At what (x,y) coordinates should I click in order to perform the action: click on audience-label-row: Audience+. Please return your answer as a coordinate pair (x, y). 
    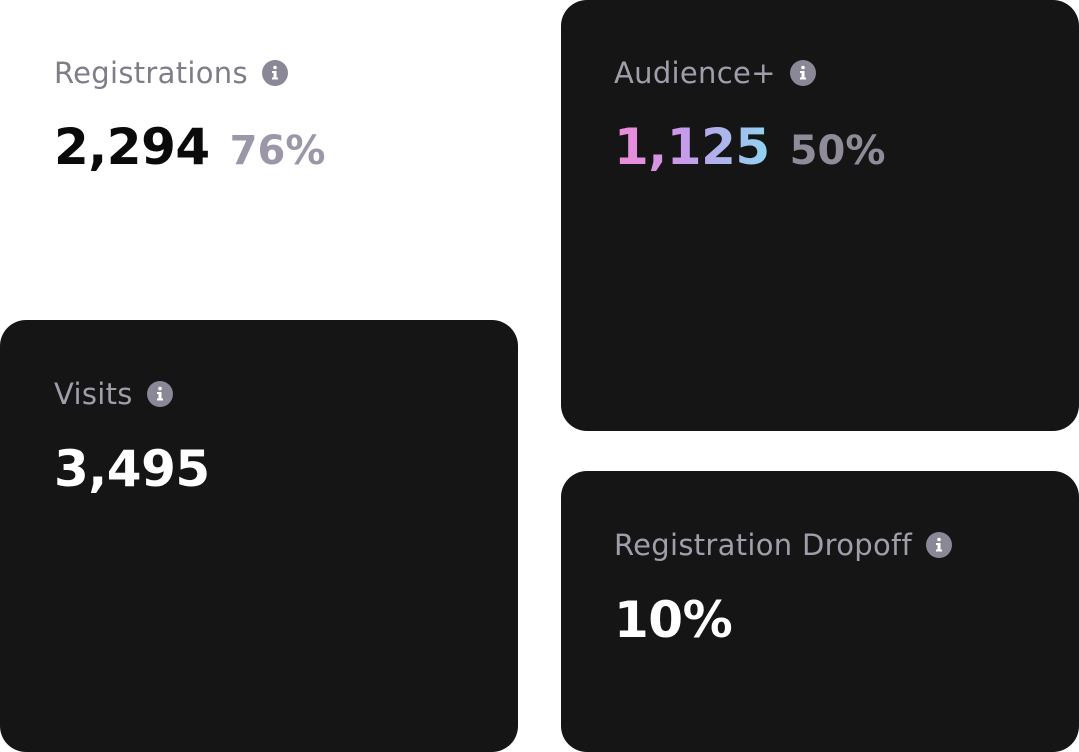
    Looking at the image, I should click on (715, 73).